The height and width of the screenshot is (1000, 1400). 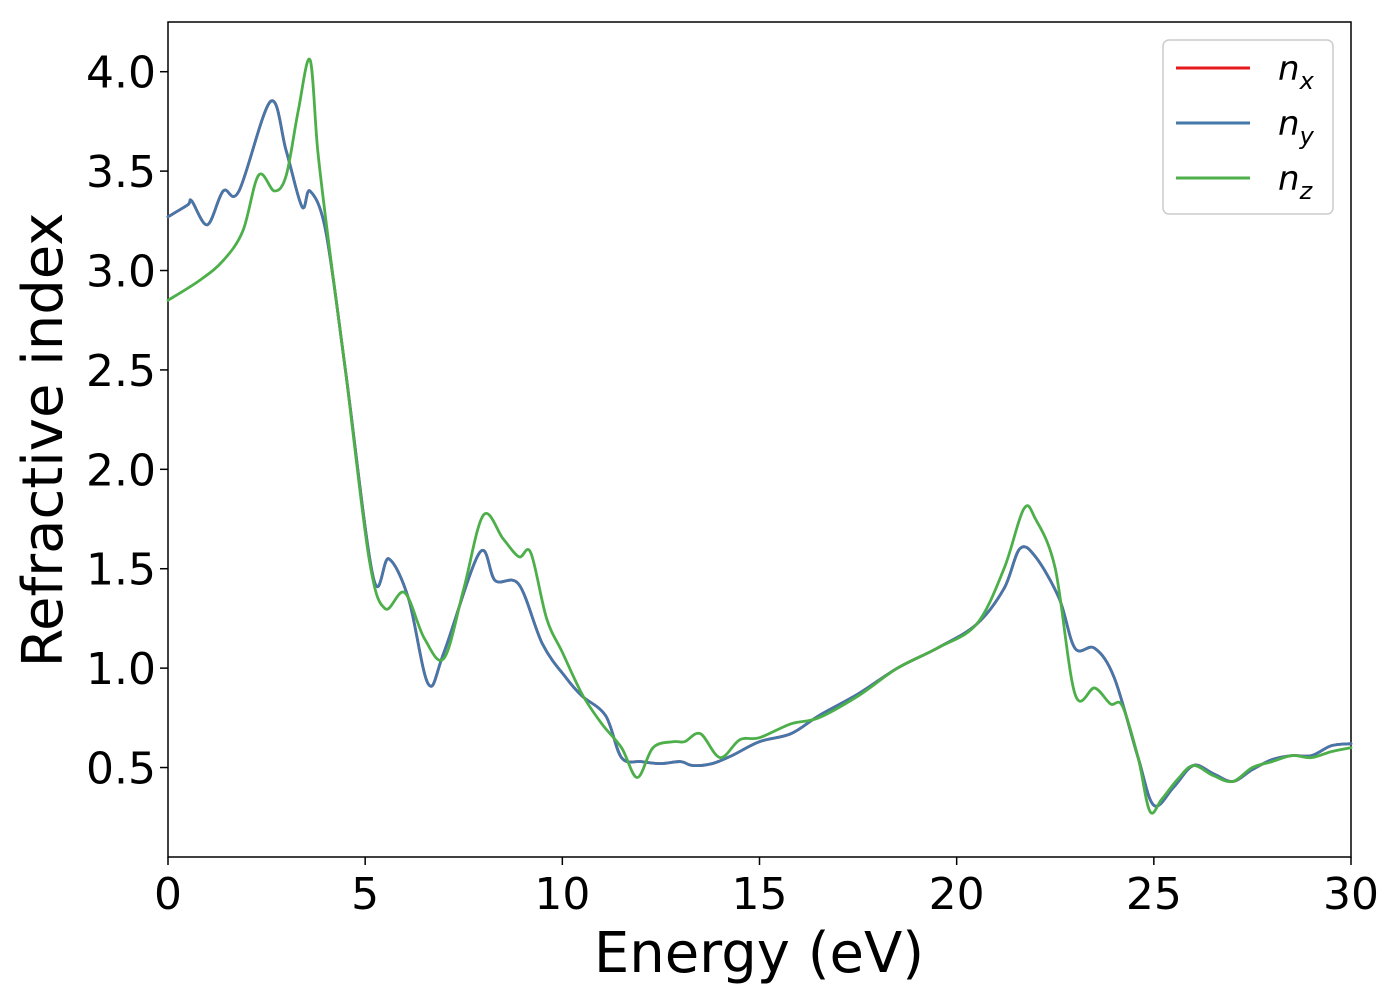 I want to click on x-tick-label: 25, so click(x=1154, y=894).